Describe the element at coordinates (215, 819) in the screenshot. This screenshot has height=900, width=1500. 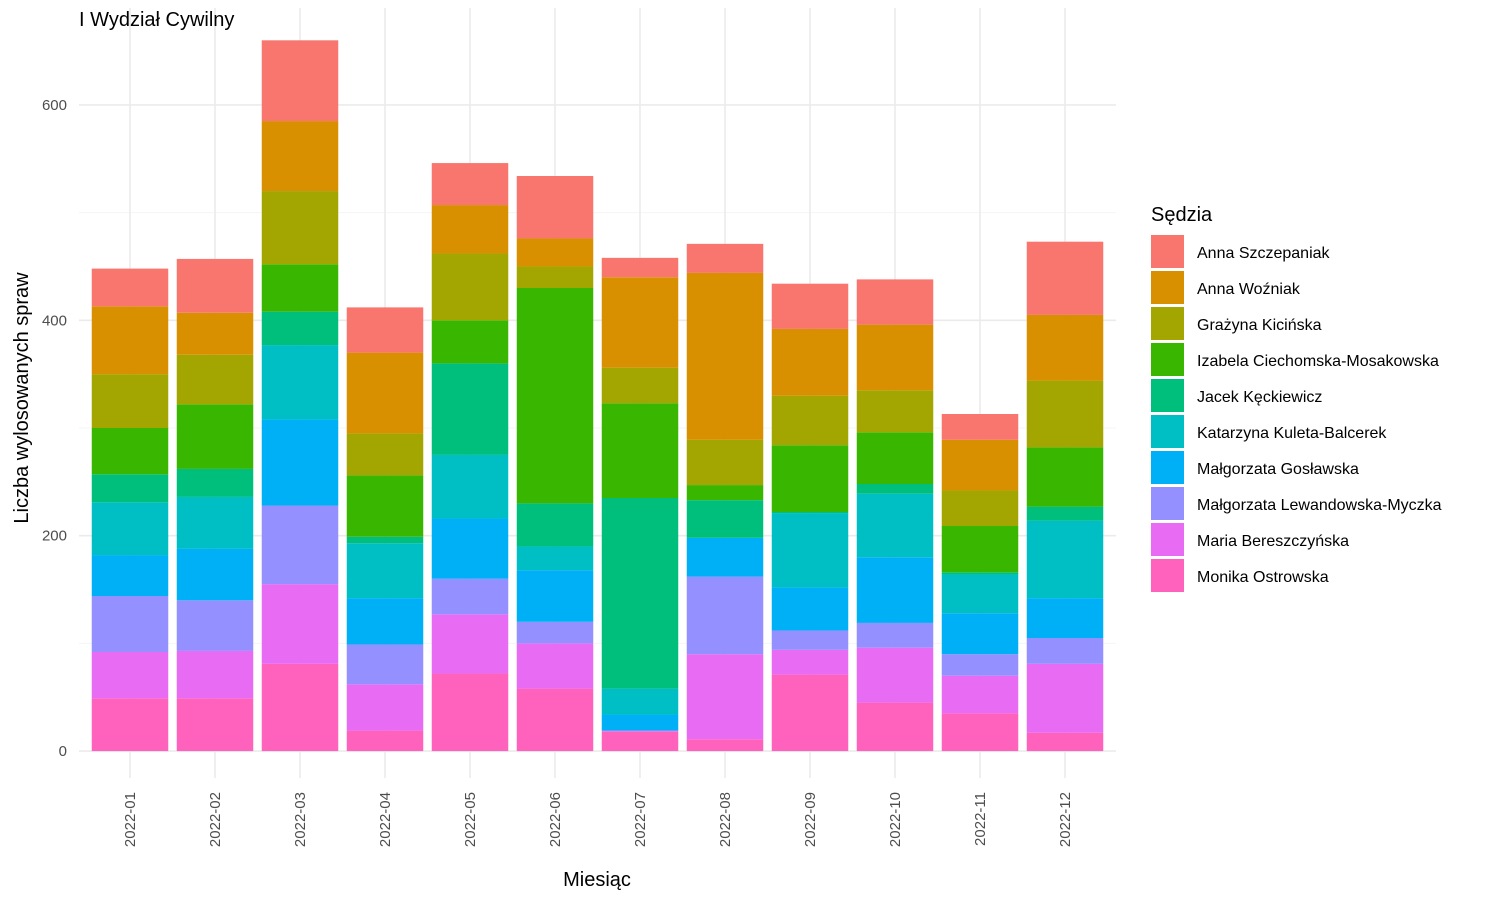
I see `x-tick-label: 2022-02` at that location.